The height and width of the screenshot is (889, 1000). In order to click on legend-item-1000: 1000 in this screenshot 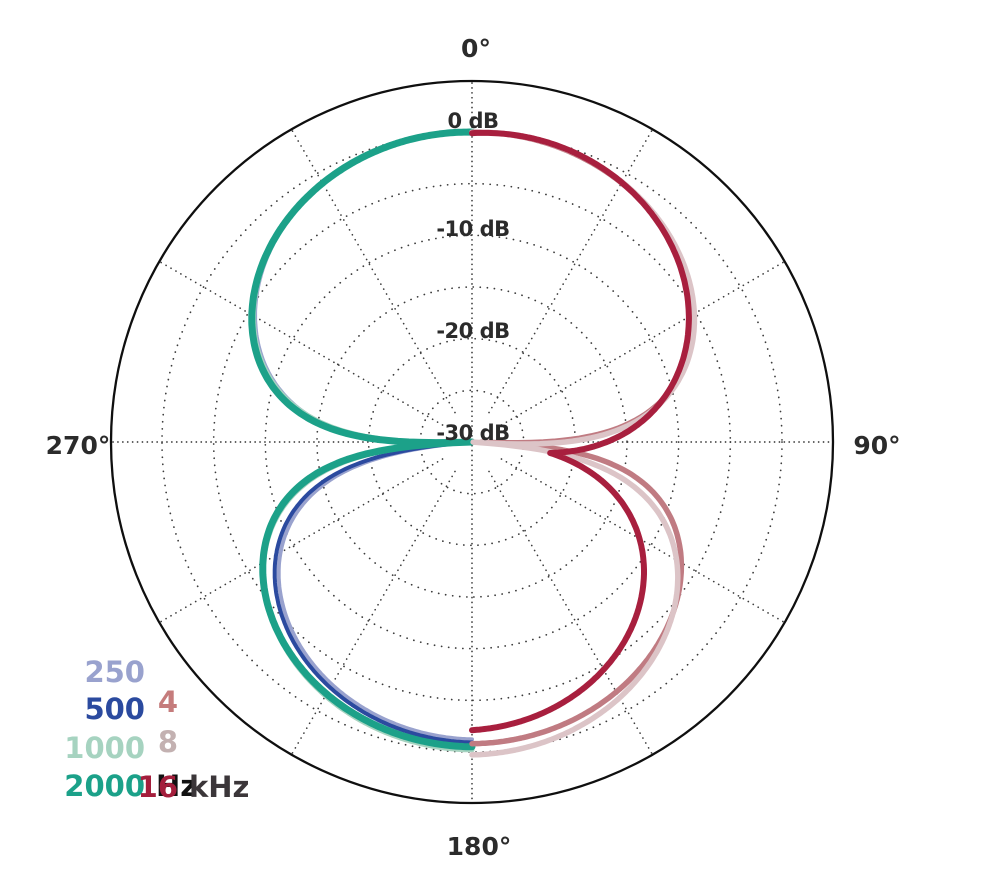, I will do `click(72, 748)`.